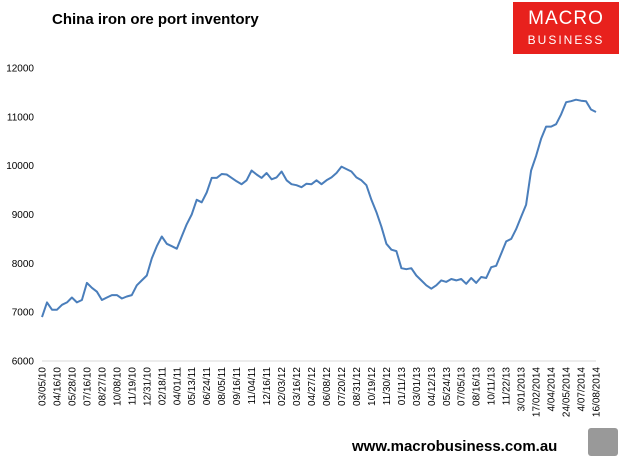 This screenshot has width=621, height=463. I want to click on x-tick-label: 10/19/12, so click(372, 386).